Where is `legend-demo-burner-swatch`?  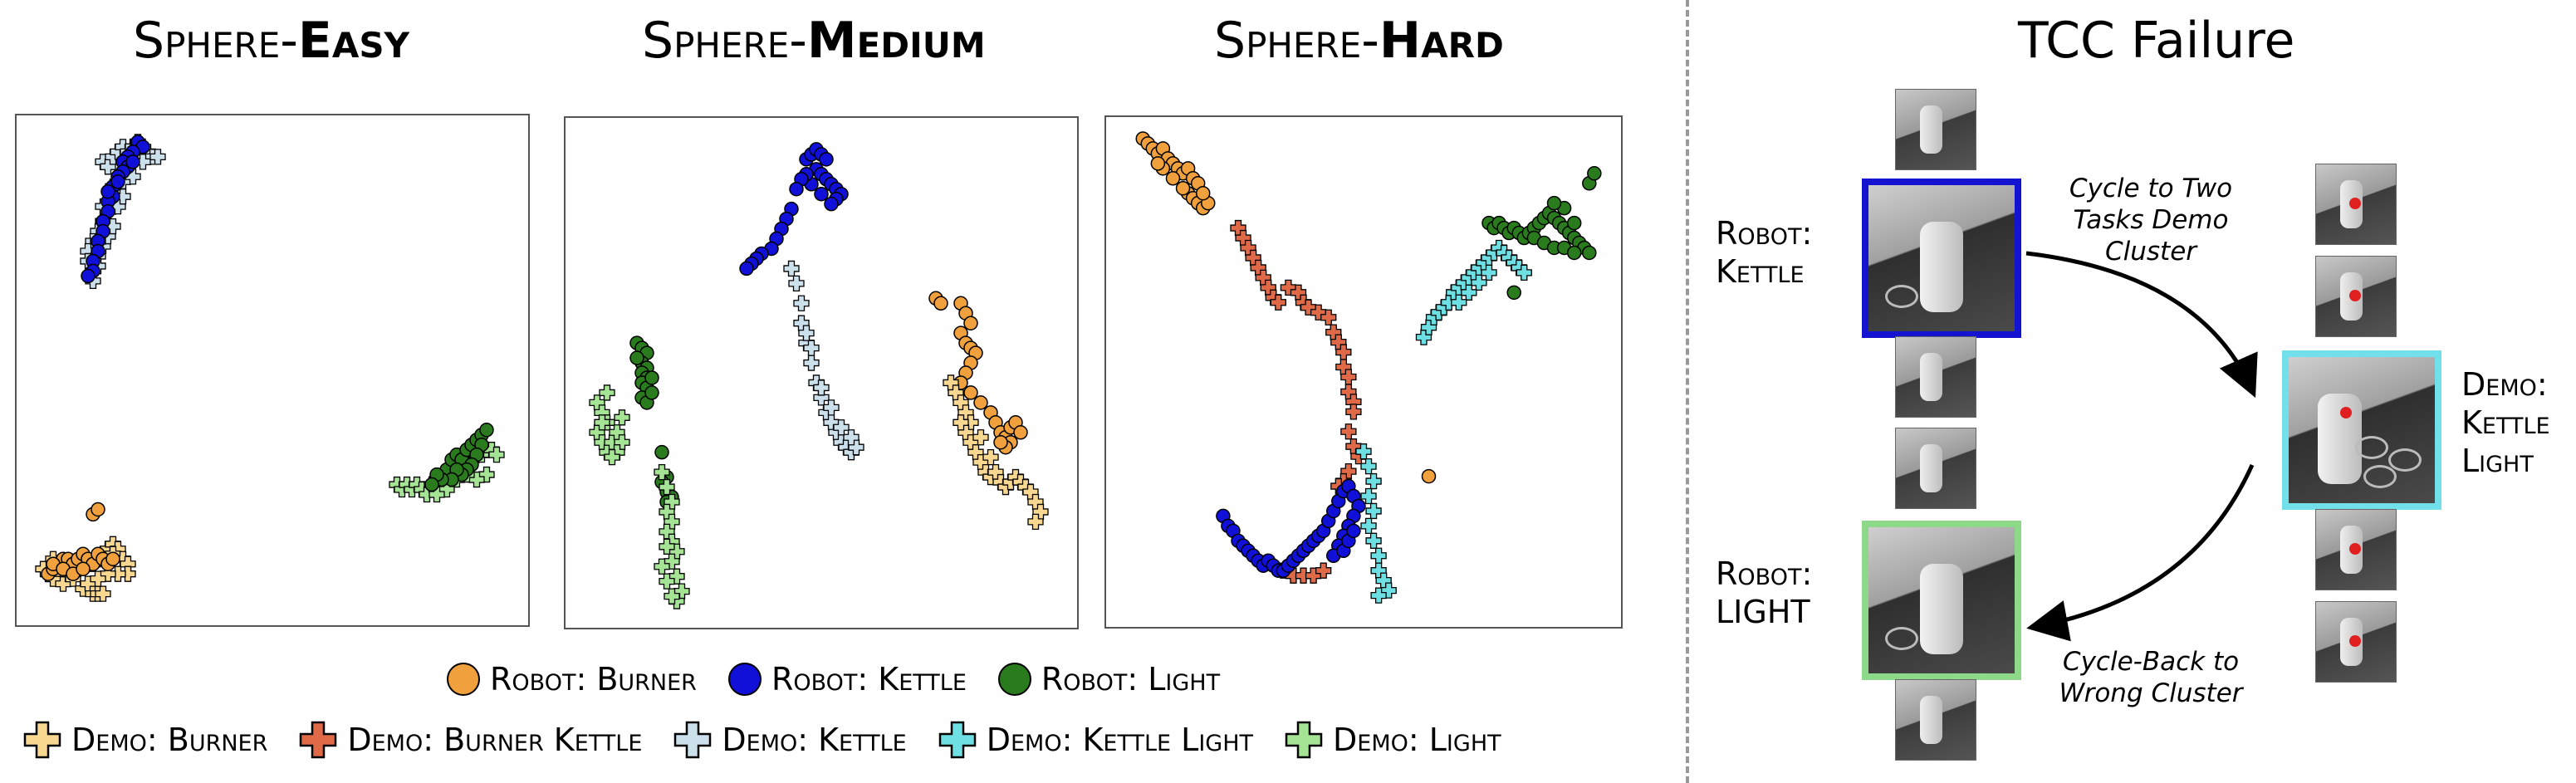
legend-demo-burner-swatch is located at coordinates (42, 740).